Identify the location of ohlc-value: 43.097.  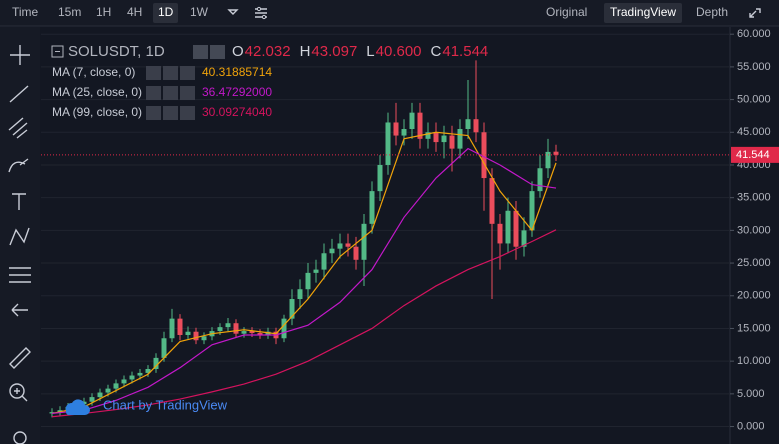
(334, 51).